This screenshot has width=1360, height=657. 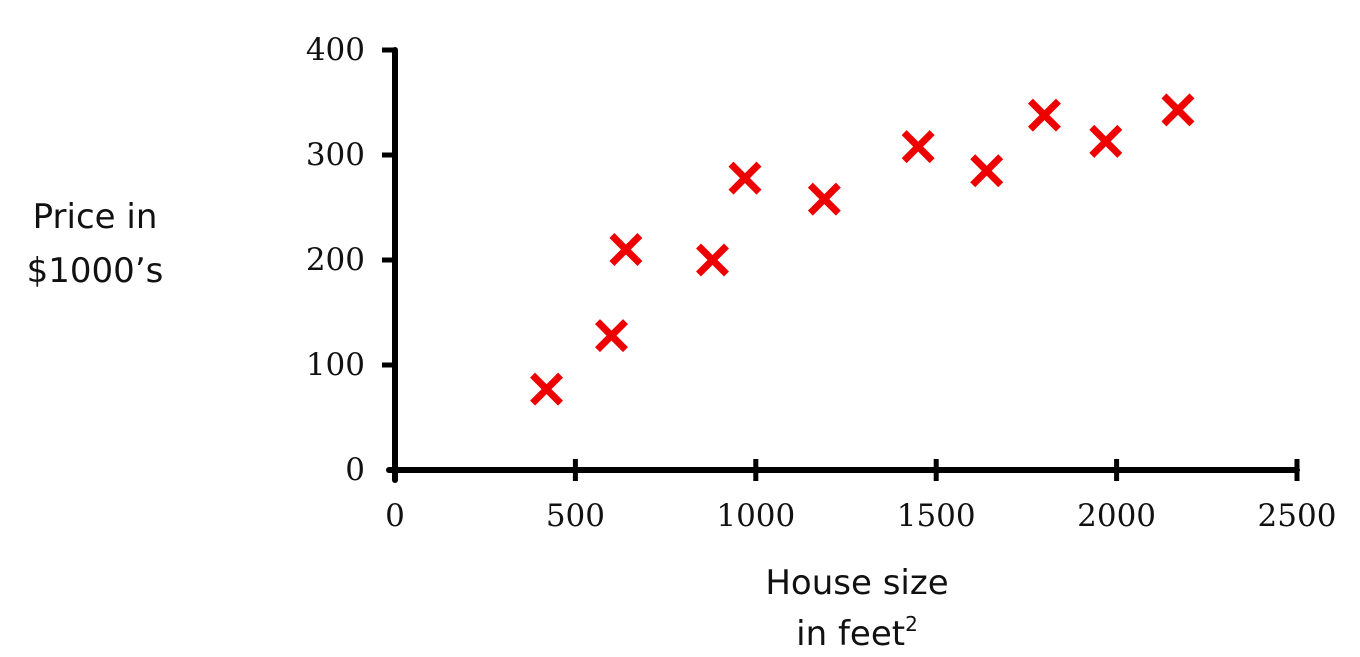 I want to click on x-tick-label: 0, so click(x=395, y=516).